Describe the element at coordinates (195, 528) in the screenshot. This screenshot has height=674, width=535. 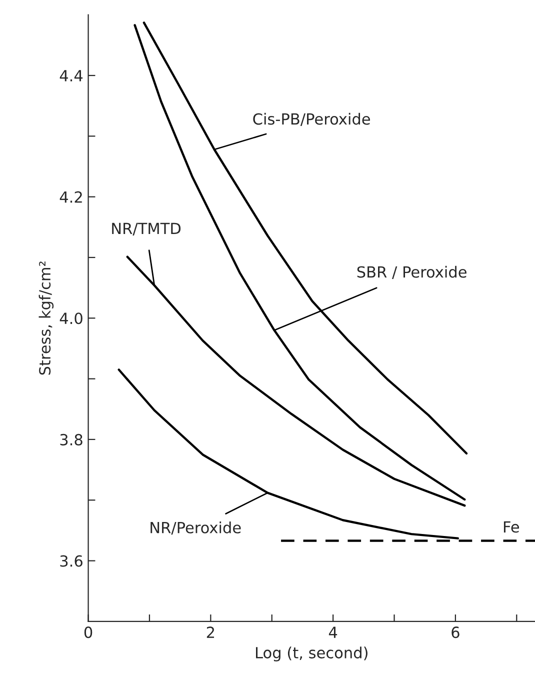
I see `annotation: NR/Peroxide` at that location.